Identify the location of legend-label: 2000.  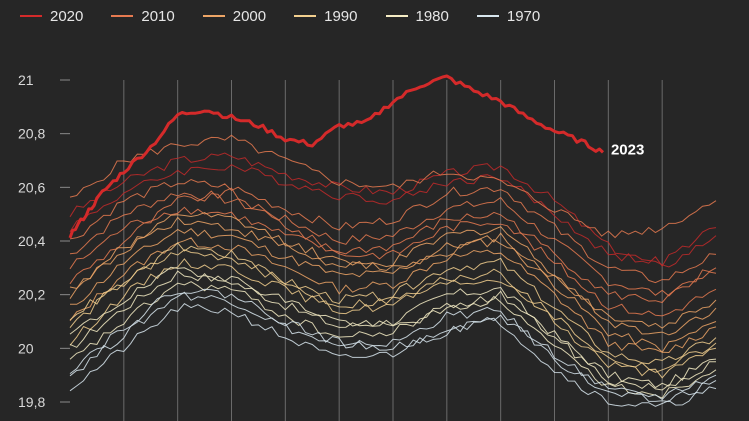
(249, 16).